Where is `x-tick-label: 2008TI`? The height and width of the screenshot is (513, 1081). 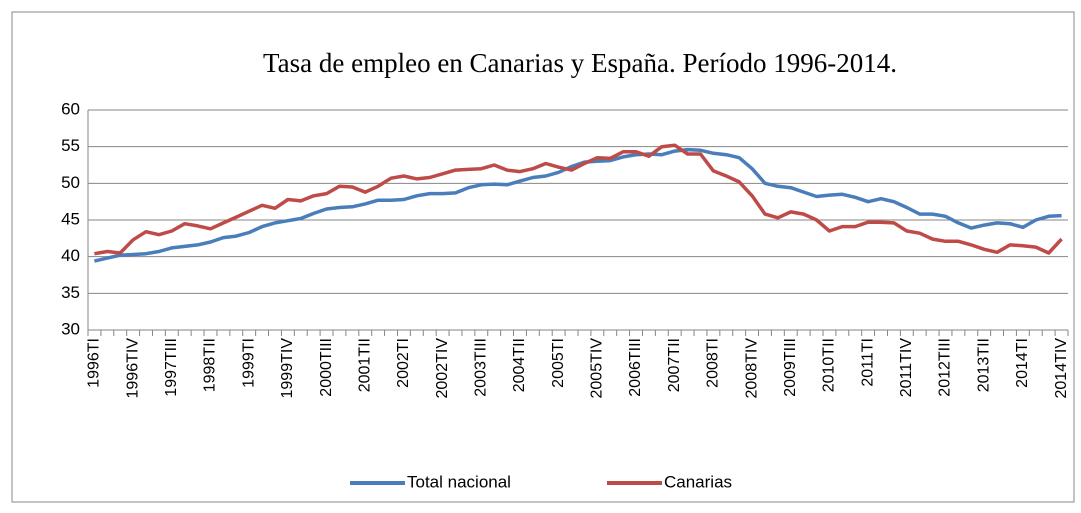 x-tick-label: 2008TI is located at coordinates (713, 363).